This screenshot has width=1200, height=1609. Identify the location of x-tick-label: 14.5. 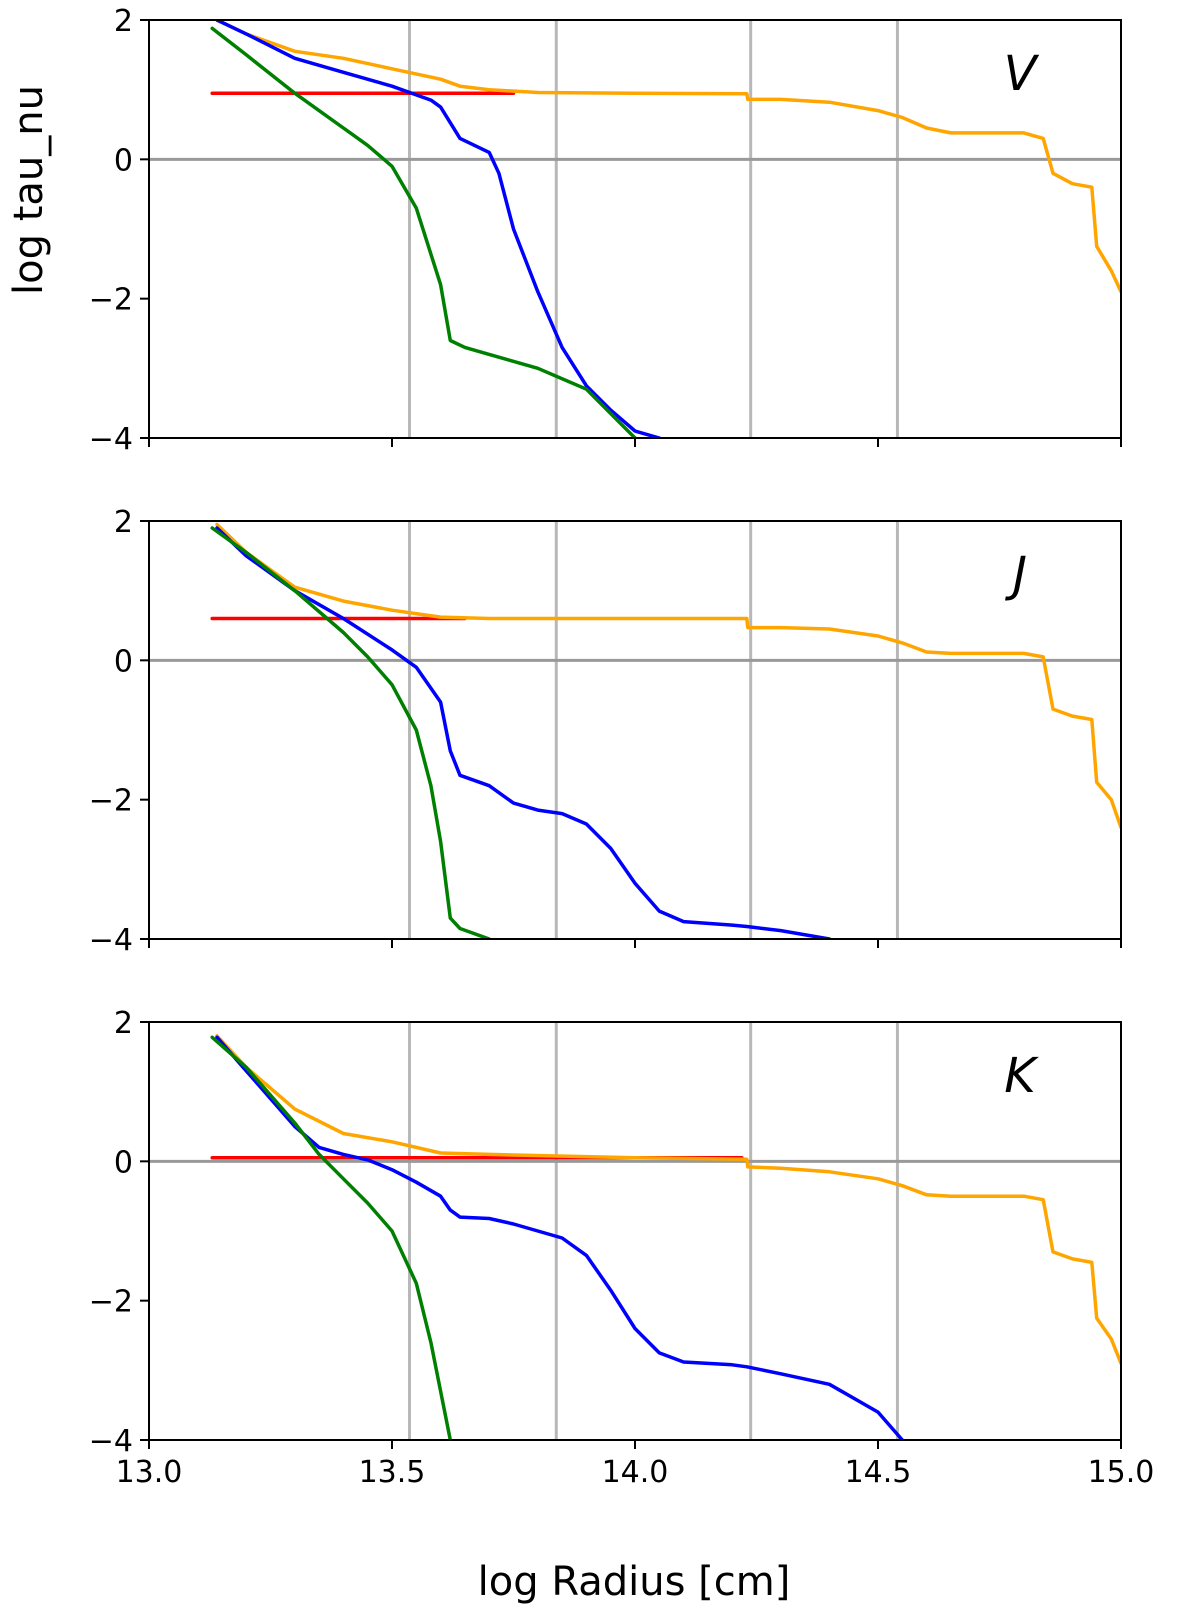
(878, 1472).